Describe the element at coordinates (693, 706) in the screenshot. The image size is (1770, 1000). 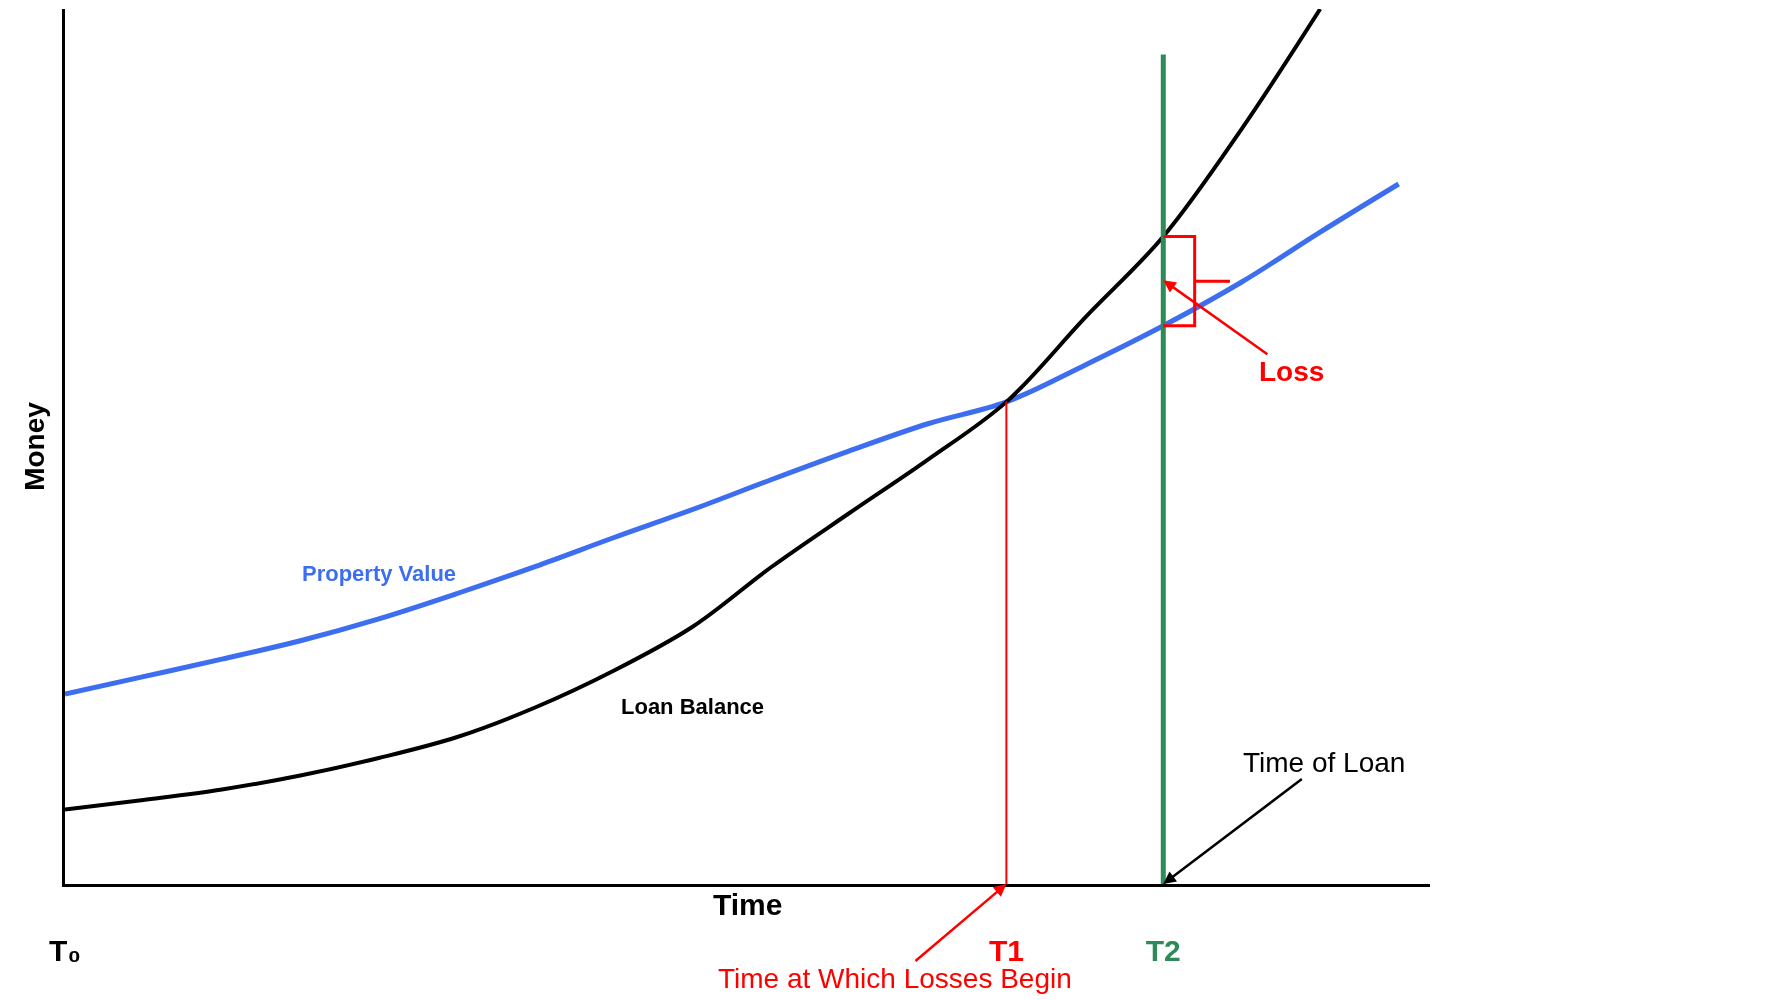
I see `series-label: Loan Balance` at that location.